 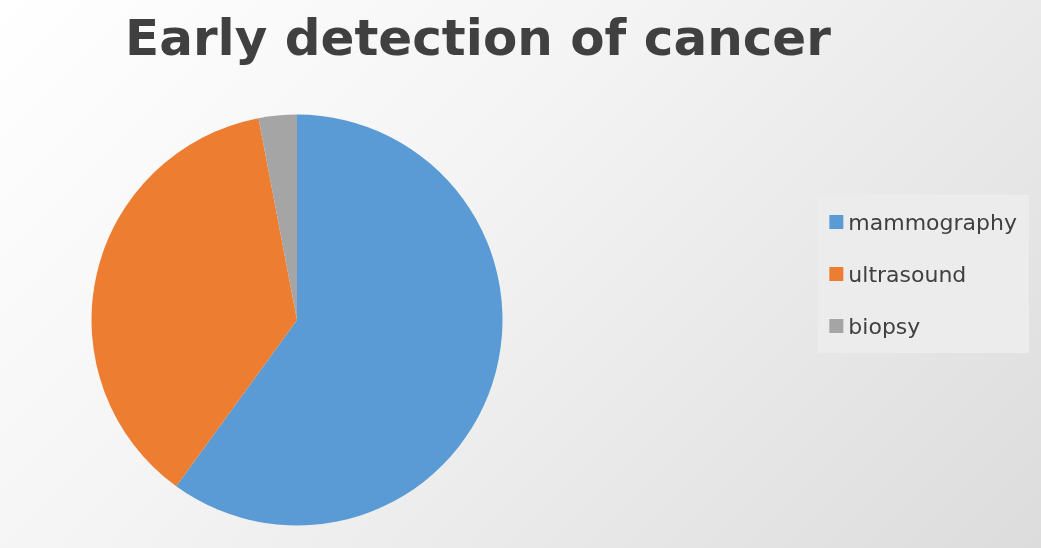 What do you see at coordinates (478, 38) in the screenshot?
I see `chart-title: Early detection of cancer` at bounding box center [478, 38].